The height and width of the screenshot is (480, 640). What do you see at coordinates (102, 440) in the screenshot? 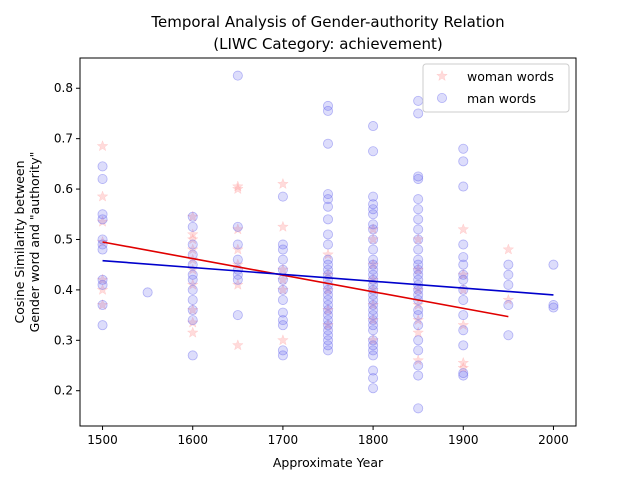
I see `x-tick-label: 1500` at bounding box center [102, 440].